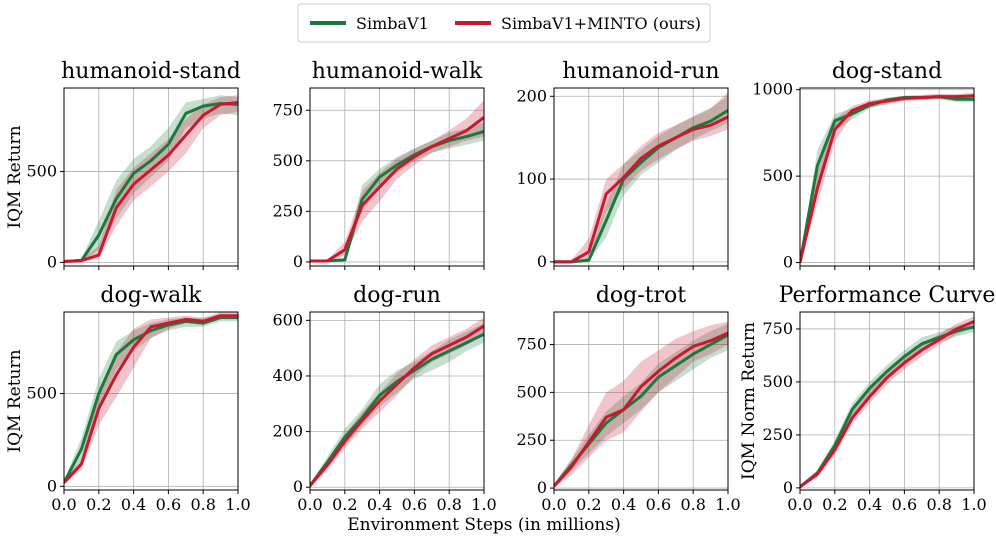 The image size is (996, 542). I want to click on y-axis-label: IQM Return, so click(15, 400).